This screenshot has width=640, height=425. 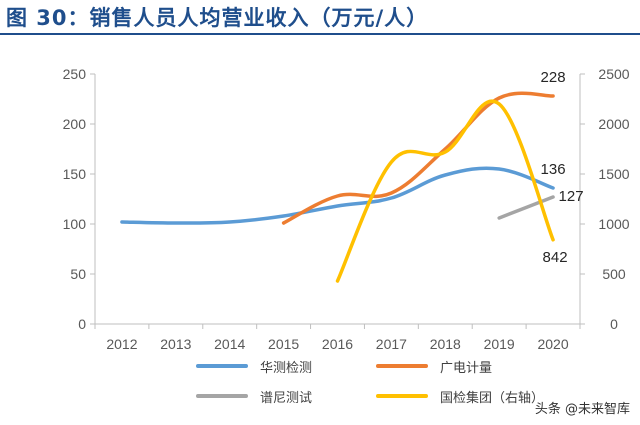 I want to click on watermark-text: 头条 @未来智库, so click(x=582, y=409).